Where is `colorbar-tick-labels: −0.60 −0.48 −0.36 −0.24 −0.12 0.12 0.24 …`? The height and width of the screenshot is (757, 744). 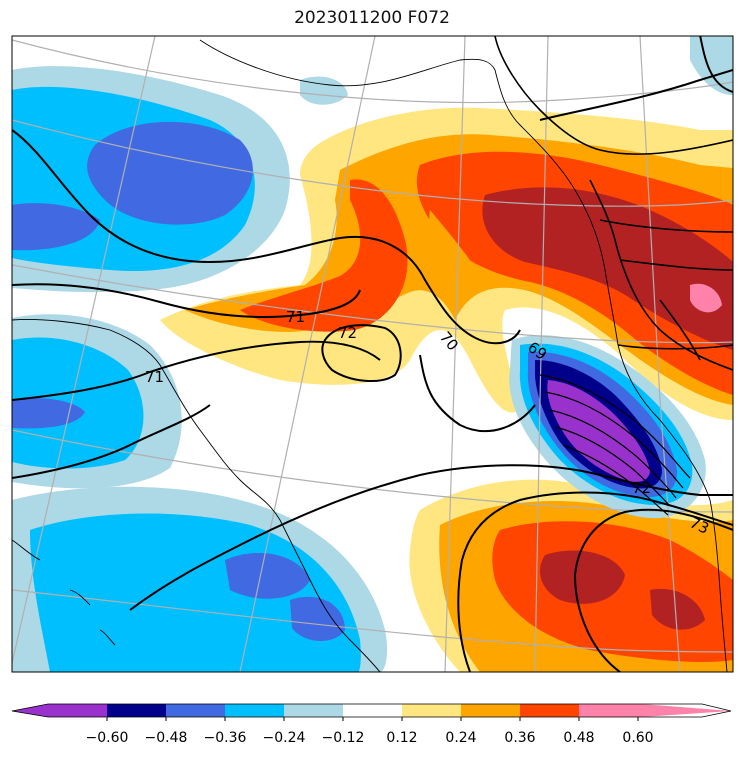 colorbar-tick-labels: −0.60 −0.48 −0.36 −0.24 −0.12 0.12 0.24 … is located at coordinates (370, 738).